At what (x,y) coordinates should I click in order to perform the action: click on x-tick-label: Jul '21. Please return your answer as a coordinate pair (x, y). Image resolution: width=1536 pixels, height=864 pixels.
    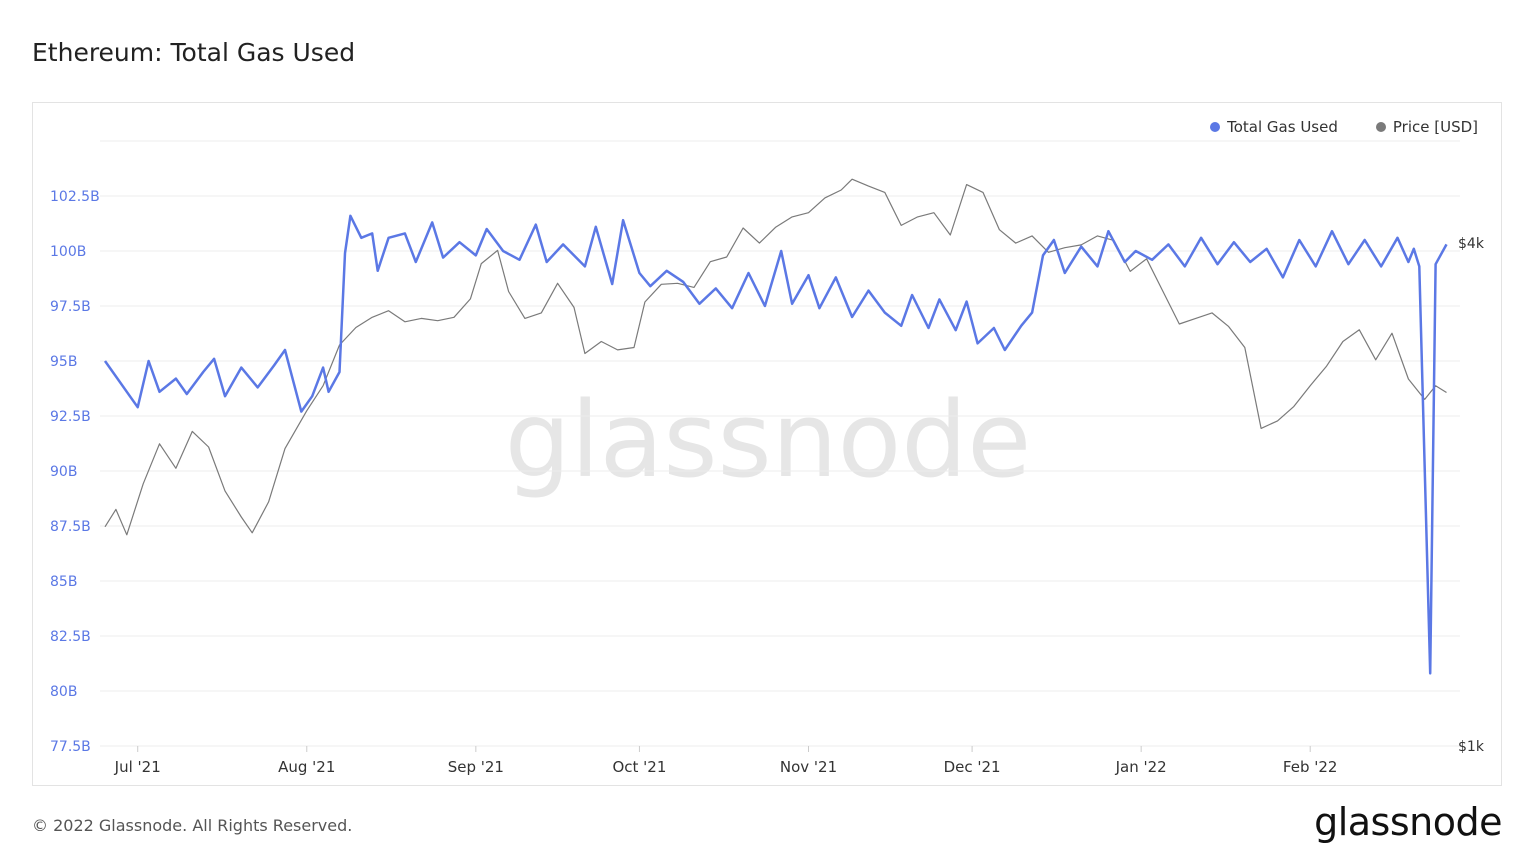
    Looking at the image, I should click on (137, 767).